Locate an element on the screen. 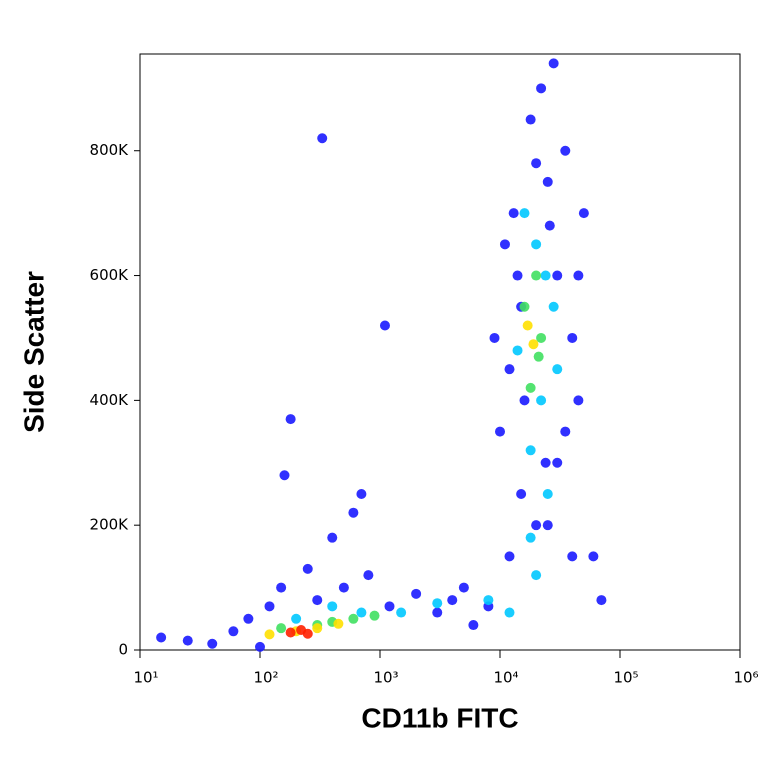 Image resolution: width=764 pixels, height=764 pixels. y-axis-title: Side Scatter is located at coordinates (33, 352).